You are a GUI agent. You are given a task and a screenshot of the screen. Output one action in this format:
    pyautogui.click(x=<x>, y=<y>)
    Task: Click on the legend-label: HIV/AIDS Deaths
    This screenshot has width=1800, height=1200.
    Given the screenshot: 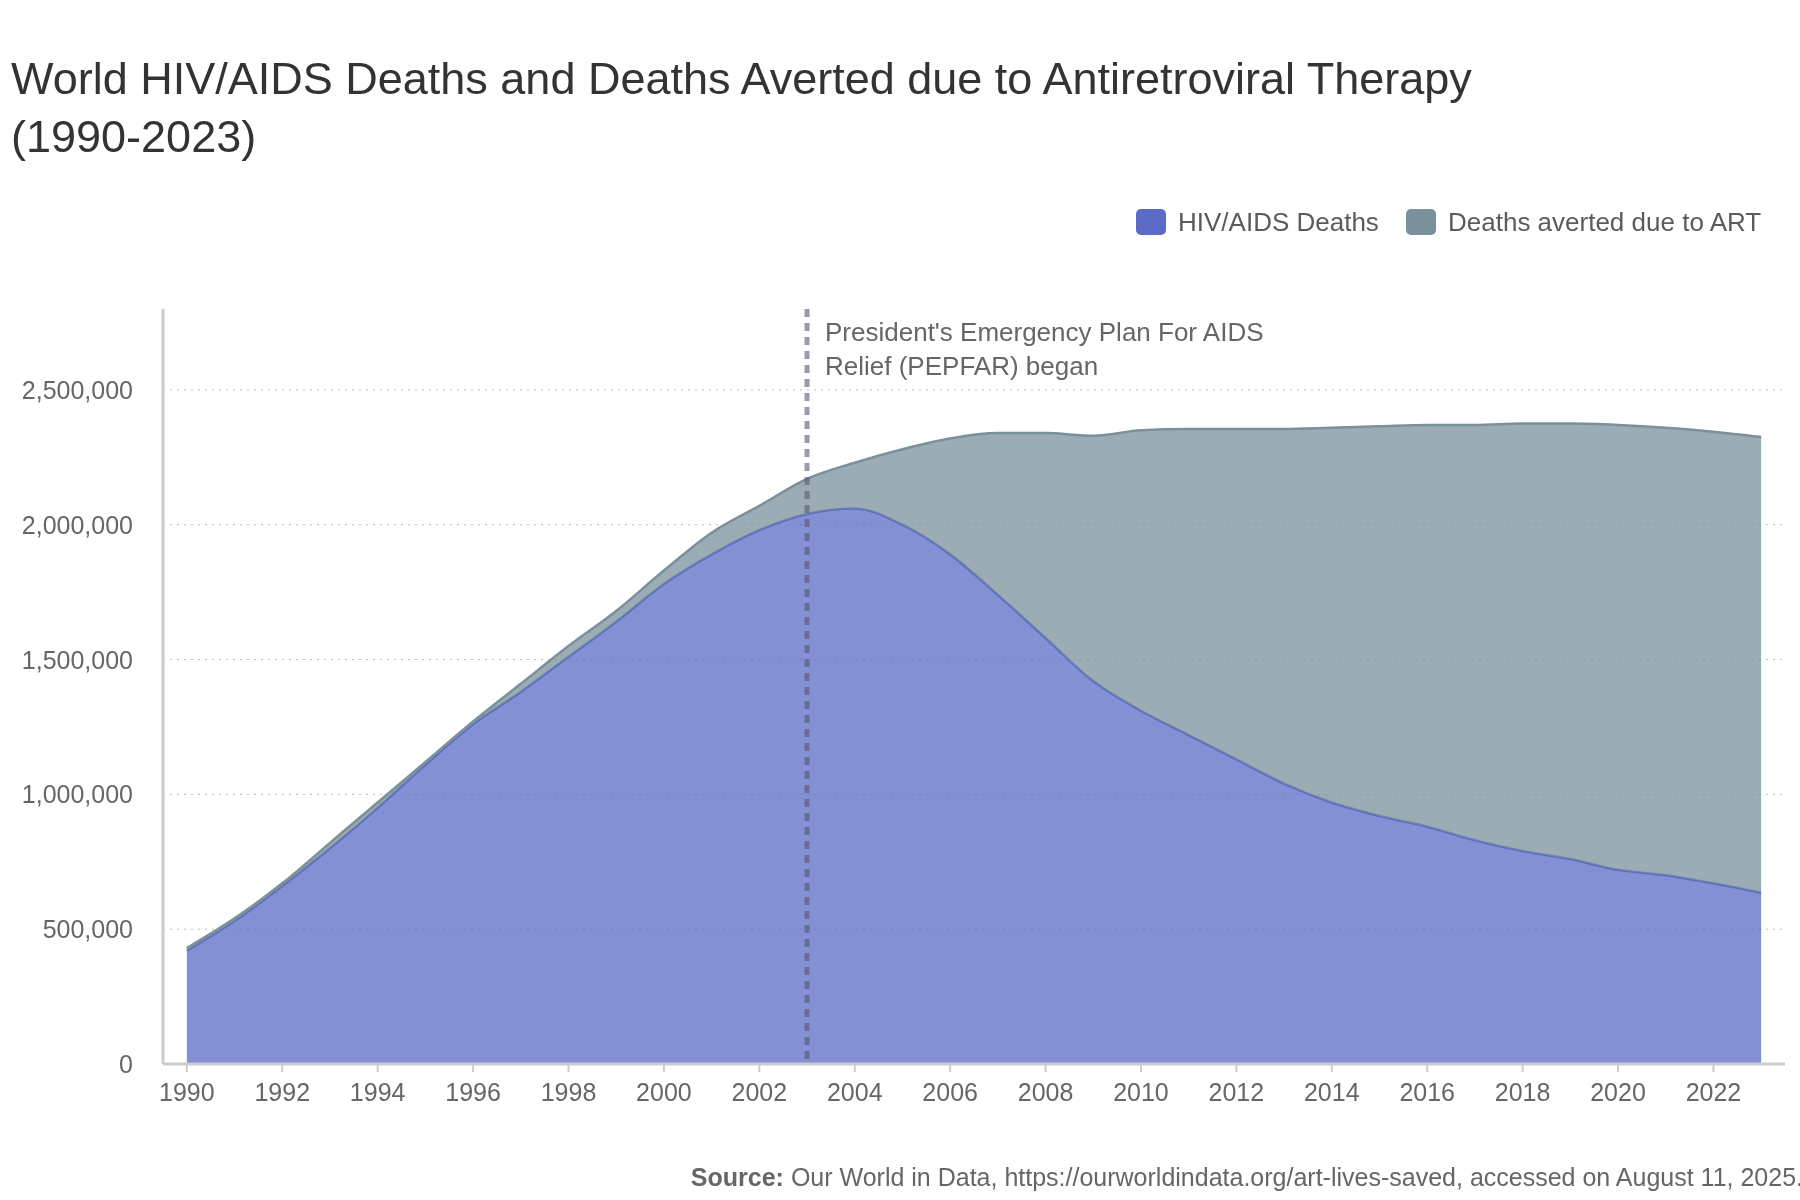 What is the action you would take?
    pyautogui.click(x=1278, y=222)
    